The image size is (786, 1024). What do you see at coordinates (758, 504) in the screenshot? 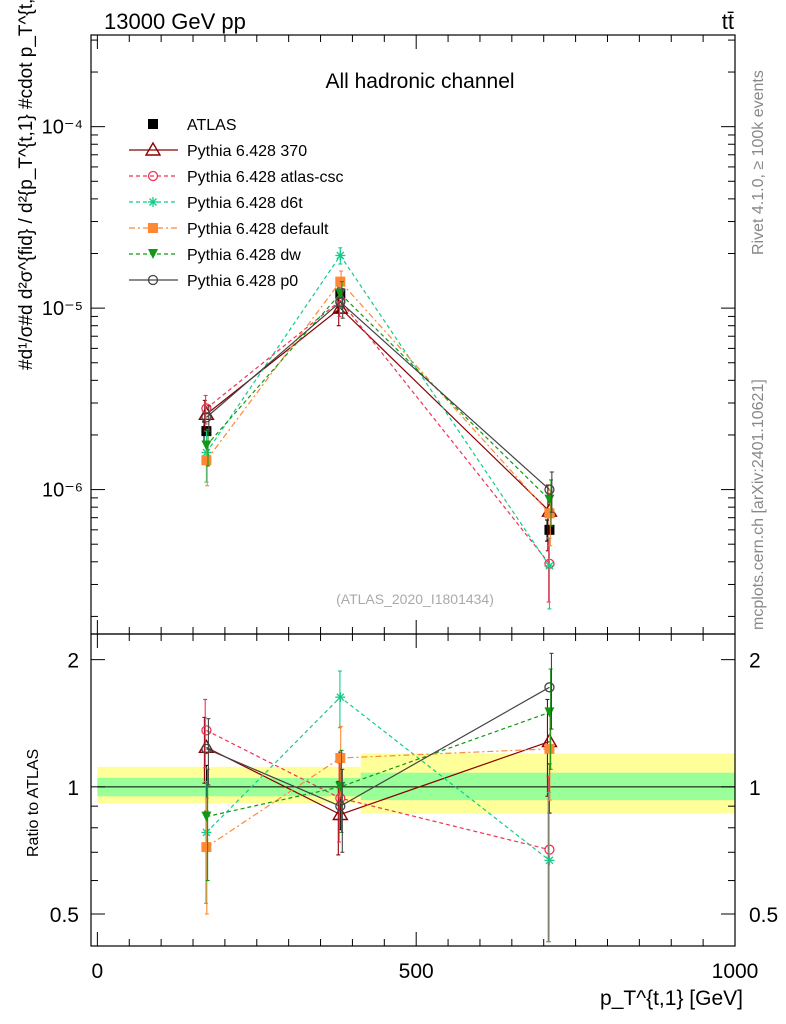
I see `mcplots-label: mcplots.cern.ch [arXiv:2401.10621]` at bounding box center [758, 504].